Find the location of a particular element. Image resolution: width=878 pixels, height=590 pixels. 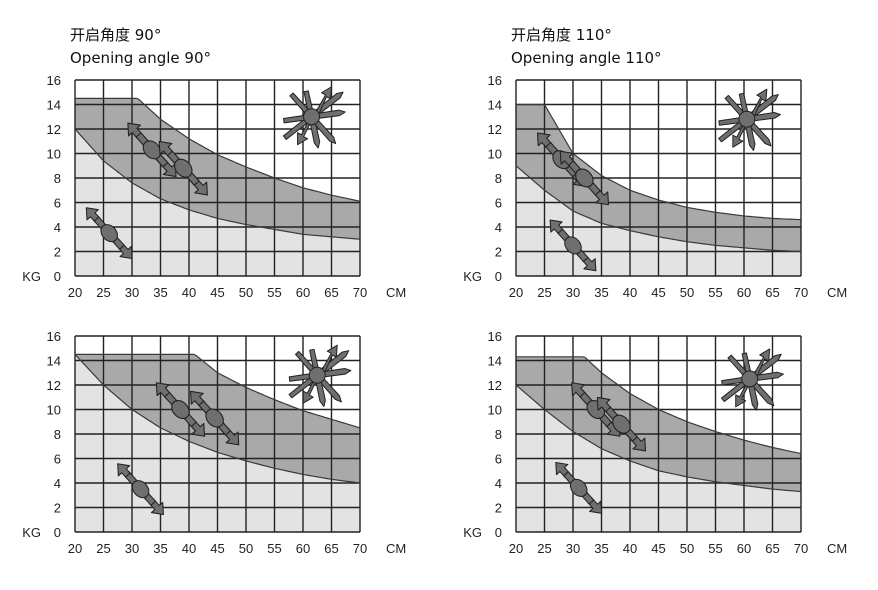

chart-title-chinese: 开启角度 90° is located at coordinates (115, 35).